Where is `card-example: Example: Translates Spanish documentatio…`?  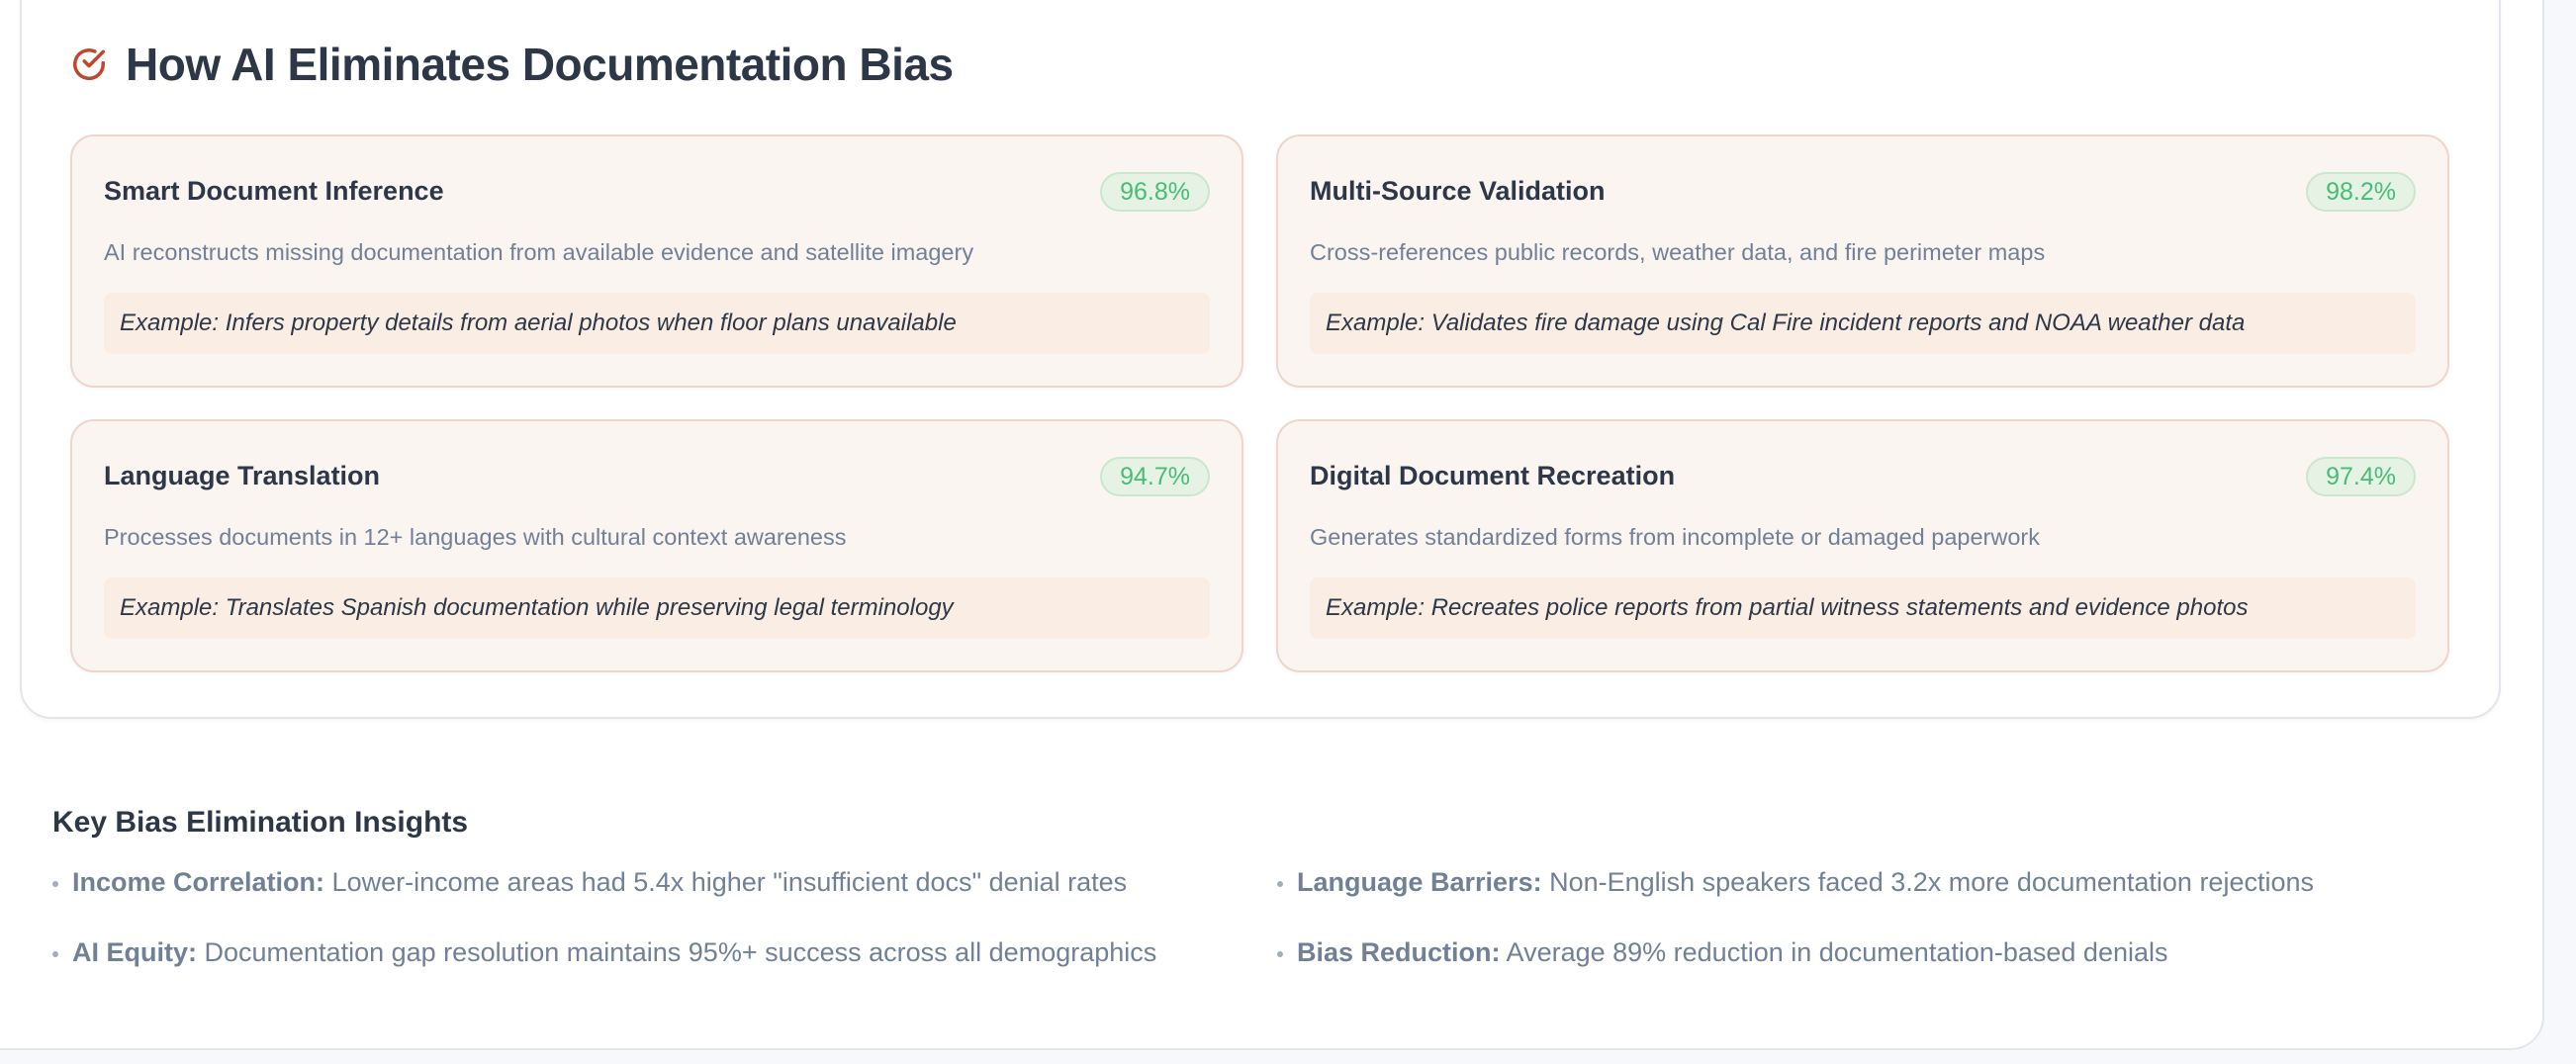 card-example: Example: Translates Spanish documentatio… is located at coordinates (657, 608).